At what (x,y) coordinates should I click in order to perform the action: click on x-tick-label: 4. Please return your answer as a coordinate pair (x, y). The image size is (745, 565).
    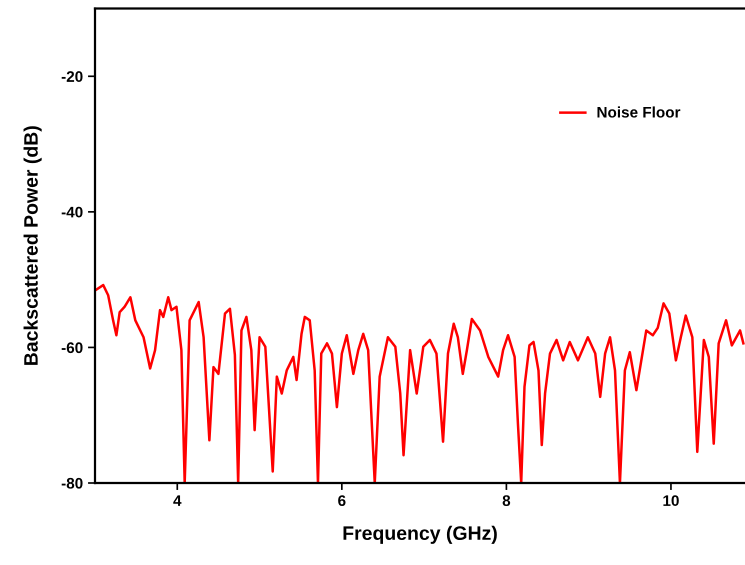
    Looking at the image, I should click on (177, 500).